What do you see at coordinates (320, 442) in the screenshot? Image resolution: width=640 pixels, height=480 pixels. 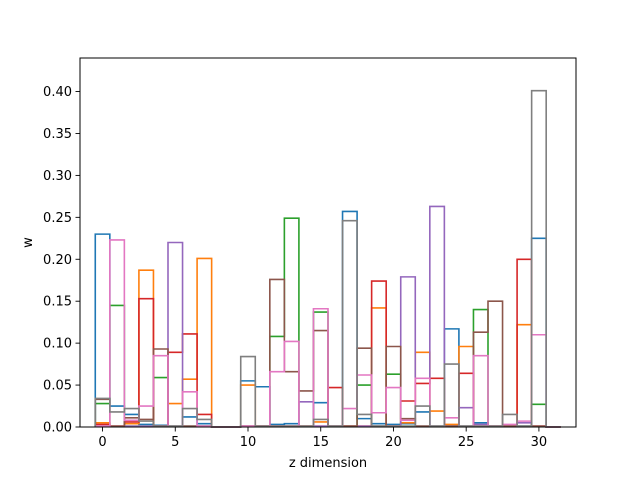 I see `x-tick-label: 15` at bounding box center [320, 442].